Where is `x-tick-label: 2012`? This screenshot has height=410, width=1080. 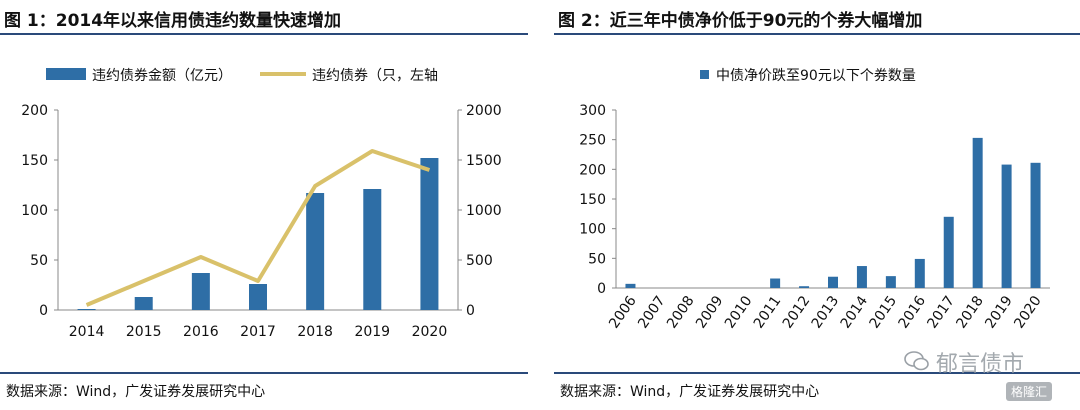
x-tick-label: 2012 is located at coordinates (797, 312).